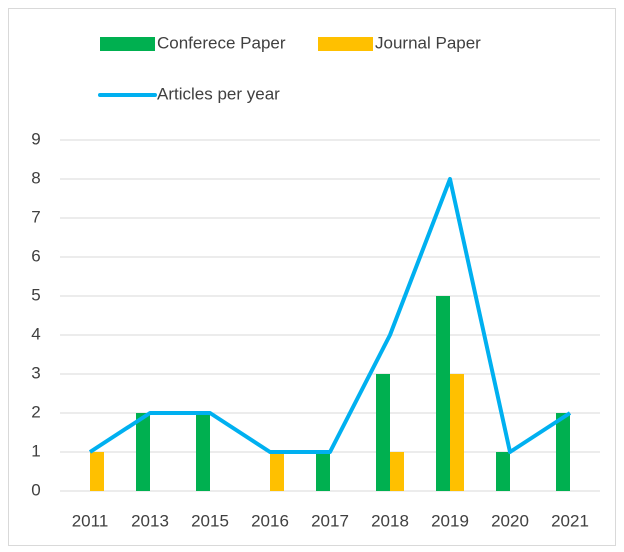  What do you see at coordinates (330, 520) in the screenshot?
I see `x-tick-label: 2017` at bounding box center [330, 520].